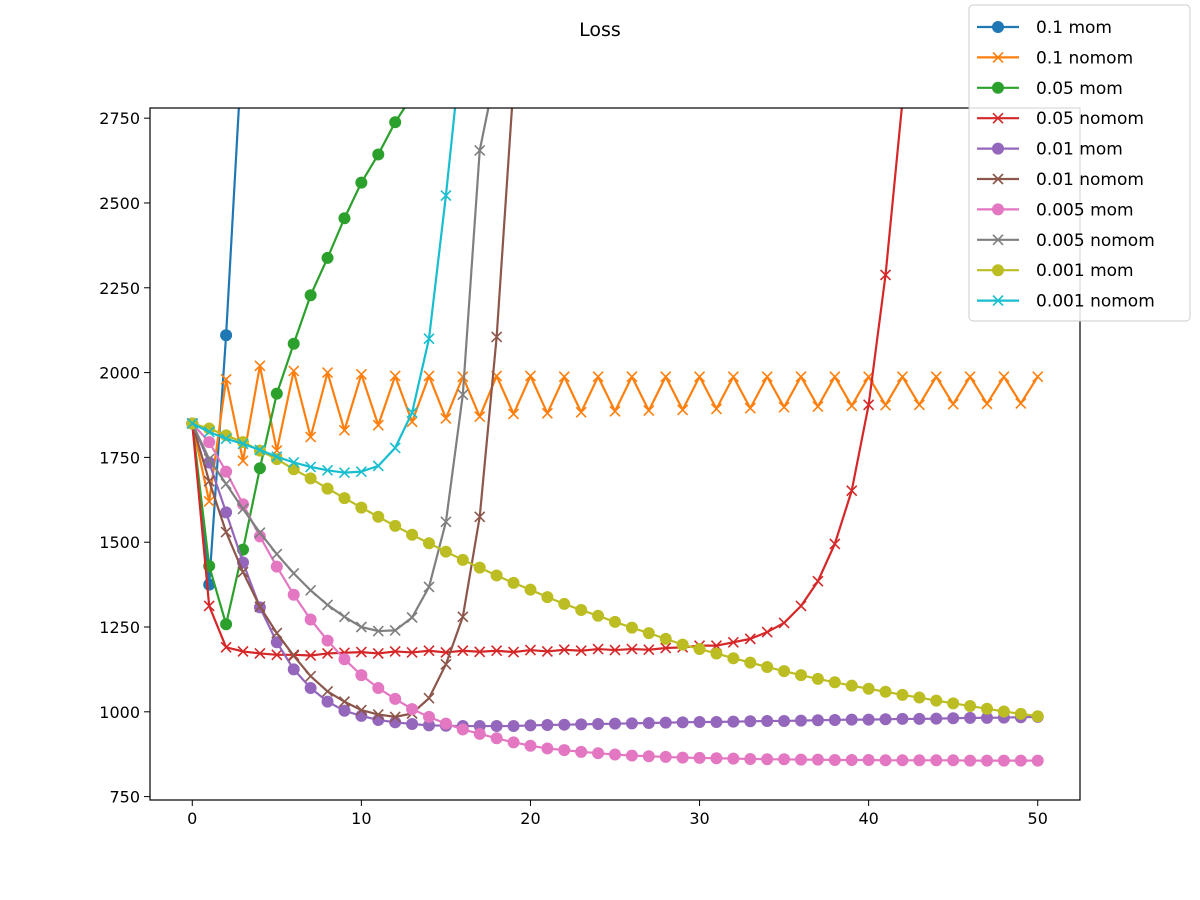 The image size is (1200, 900). Describe the element at coordinates (1074, 28) in the screenshot. I see `legend-label: 0.1 mom` at that location.